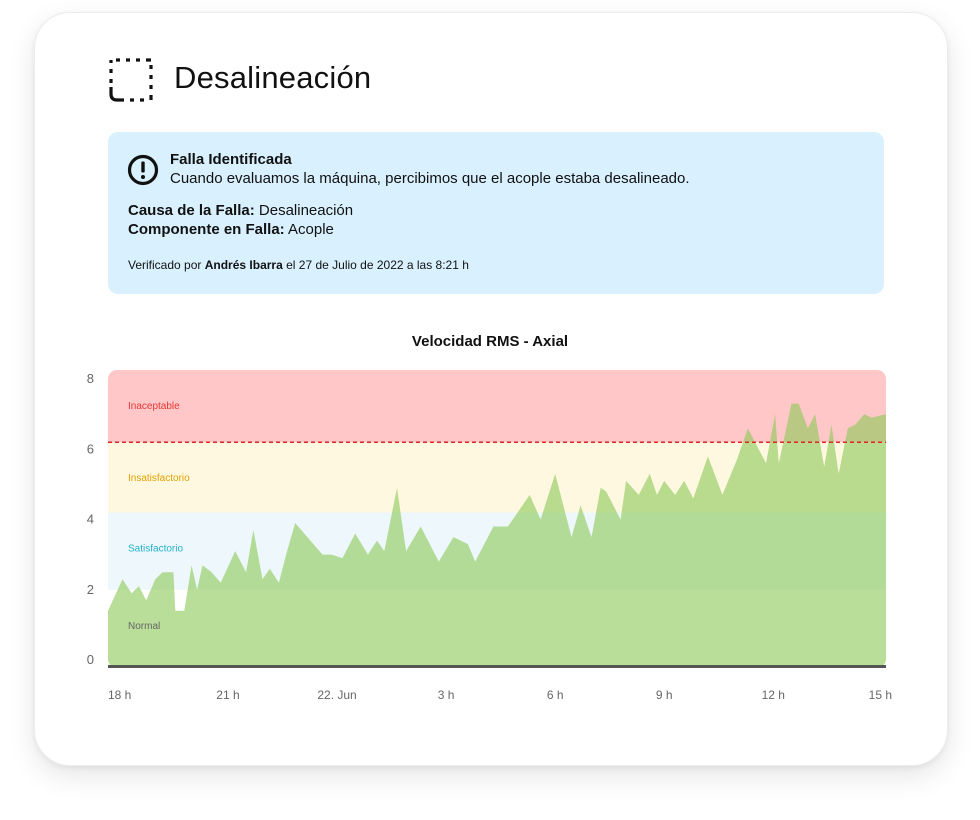 This screenshot has height=820, width=980. Describe the element at coordinates (159, 478) in the screenshot. I see `zone-label-insatisfactorio: Insatisfactorio` at that location.